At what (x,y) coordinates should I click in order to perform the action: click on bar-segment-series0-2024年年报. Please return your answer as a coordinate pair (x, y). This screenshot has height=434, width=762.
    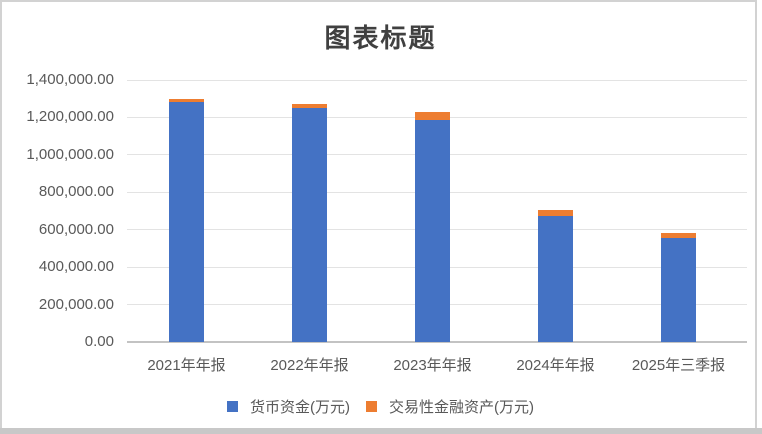
    Looking at the image, I should click on (555, 278).